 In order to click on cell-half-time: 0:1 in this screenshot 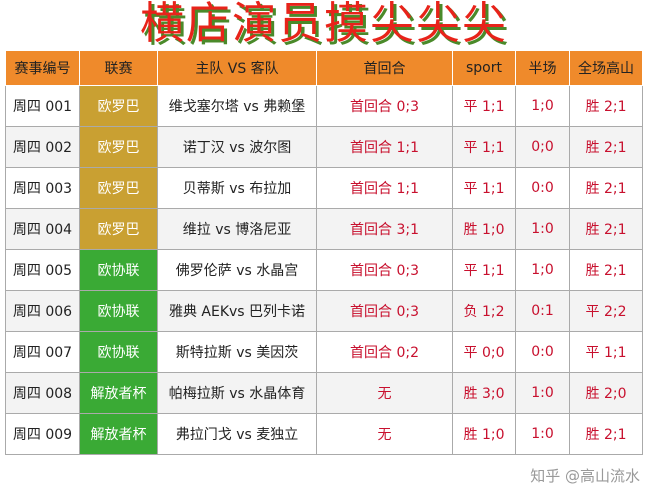, I will do `click(542, 311)`.